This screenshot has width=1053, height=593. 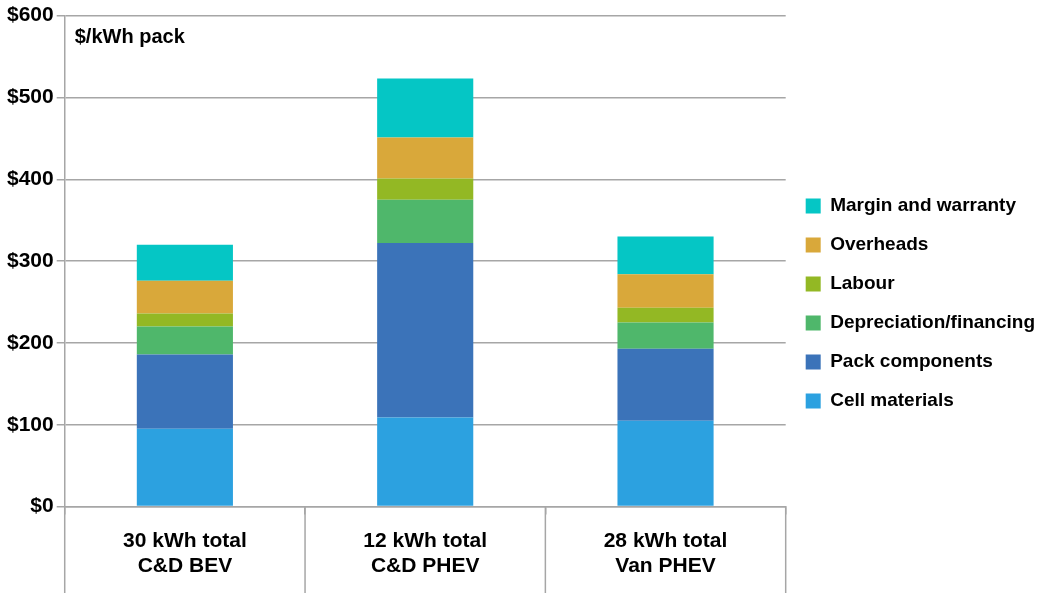 What do you see at coordinates (30, 341) in the screenshot?
I see `y-tick-label: $200` at bounding box center [30, 341].